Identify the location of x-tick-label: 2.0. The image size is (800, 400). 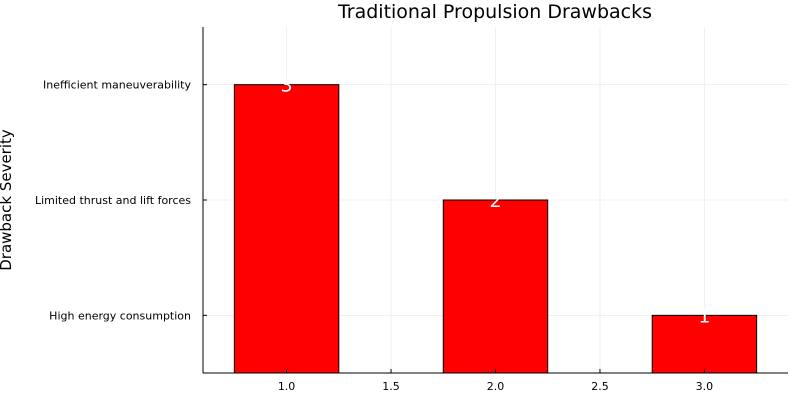
(496, 386).